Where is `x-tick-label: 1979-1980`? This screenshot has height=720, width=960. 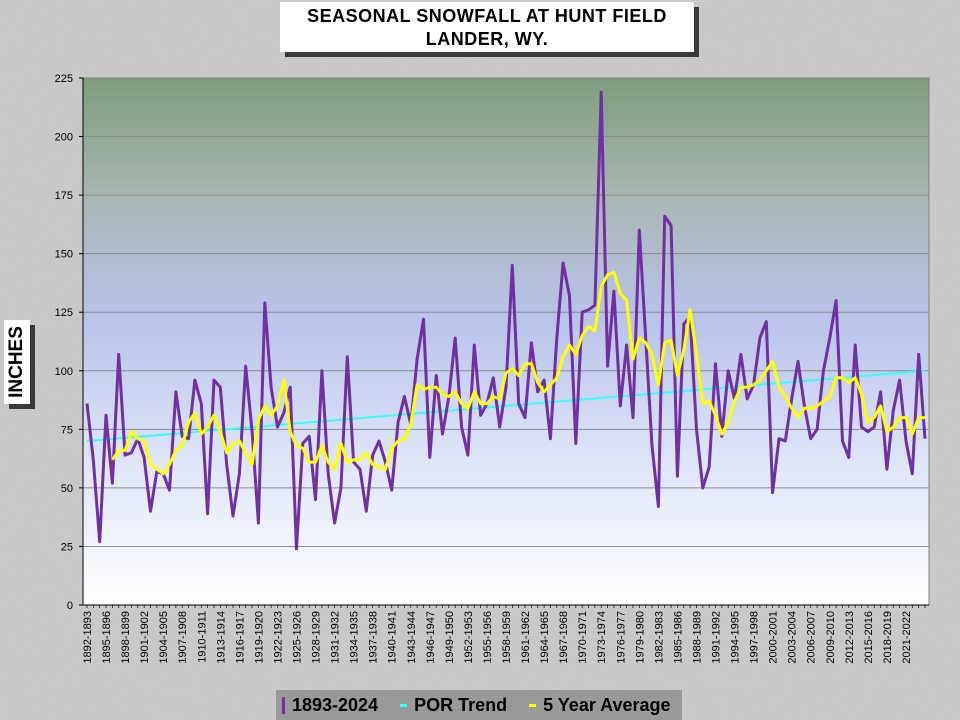
x-tick-label: 1979-1980 is located at coordinates (640, 637).